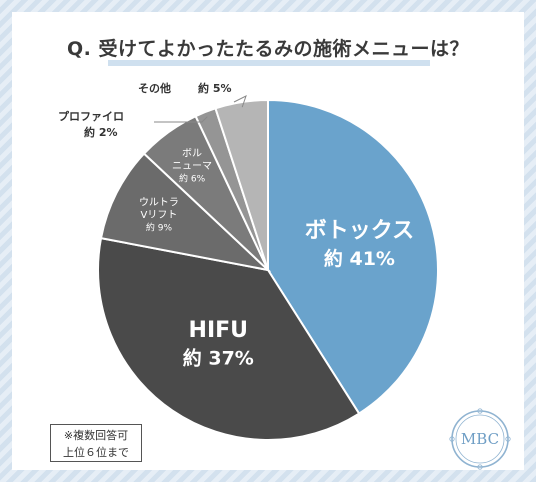  Describe the element at coordinates (219, 330) in the screenshot. I see `slice-label-hifu-name: HIFU` at that location.